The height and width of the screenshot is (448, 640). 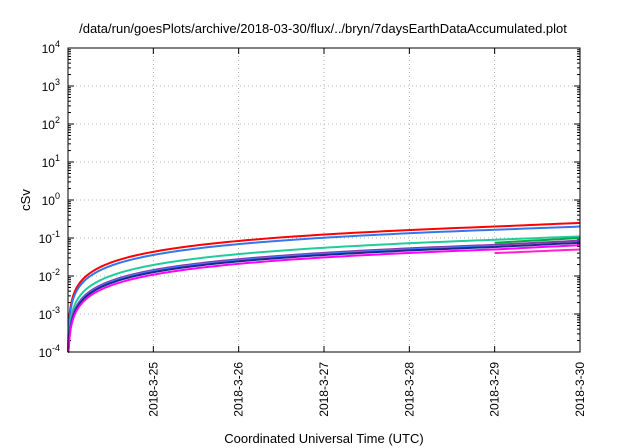 What do you see at coordinates (153, 389) in the screenshot?
I see `x-tick-label: 2018-3-25` at bounding box center [153, 389].